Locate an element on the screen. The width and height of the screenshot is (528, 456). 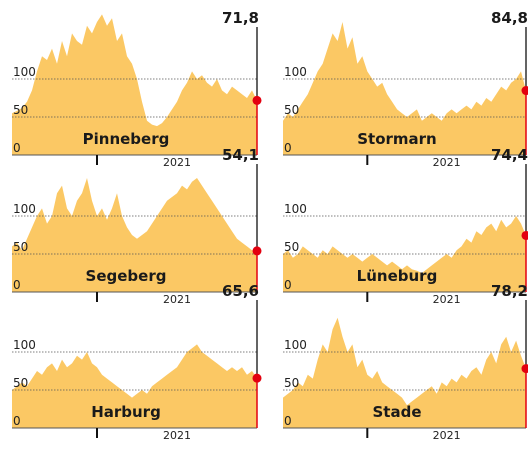
value-label: 65,6 is located at coordinates (240, 291).